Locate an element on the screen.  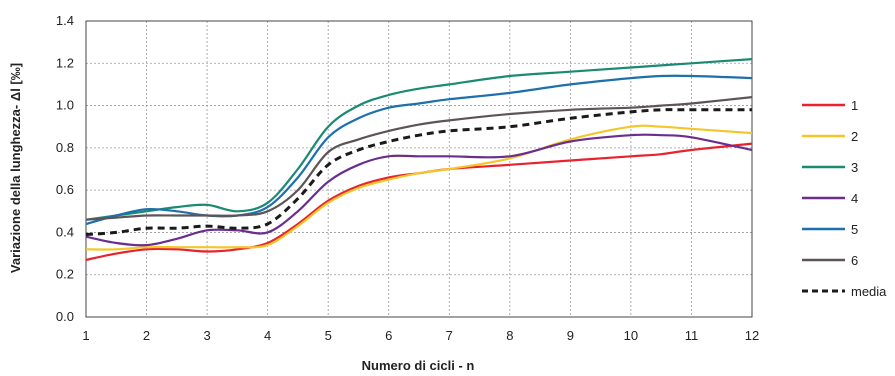
y-tick-label: 0.8 is located at coordinates (65, 147).